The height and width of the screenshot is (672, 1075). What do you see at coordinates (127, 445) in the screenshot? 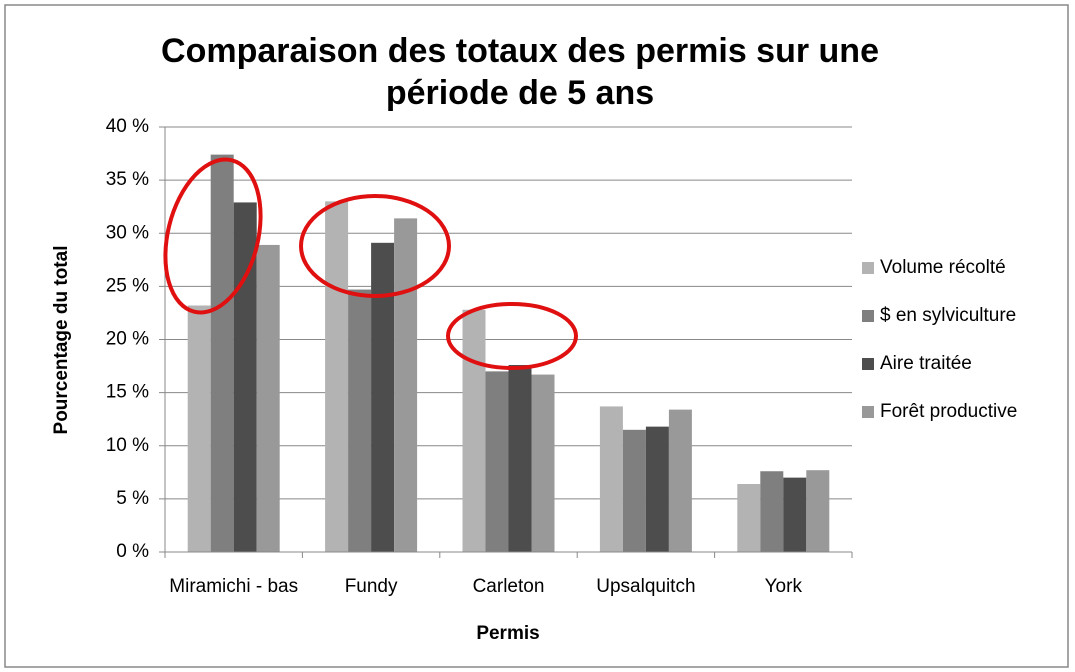
I see `y-tick-label: 10 %` at bounding box center [127, 445].